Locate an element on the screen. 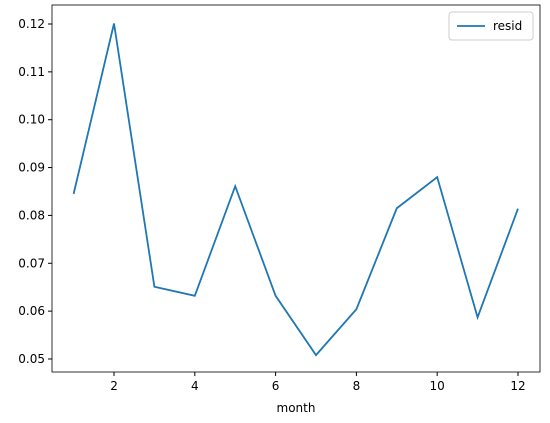  y-tick-label: 0.06 is located at coordinates (31, 311).